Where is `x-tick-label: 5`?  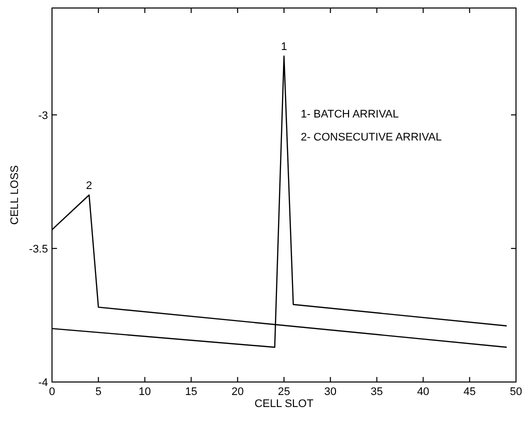
x-tick-label: 5 is located at coordinates (98, 392).